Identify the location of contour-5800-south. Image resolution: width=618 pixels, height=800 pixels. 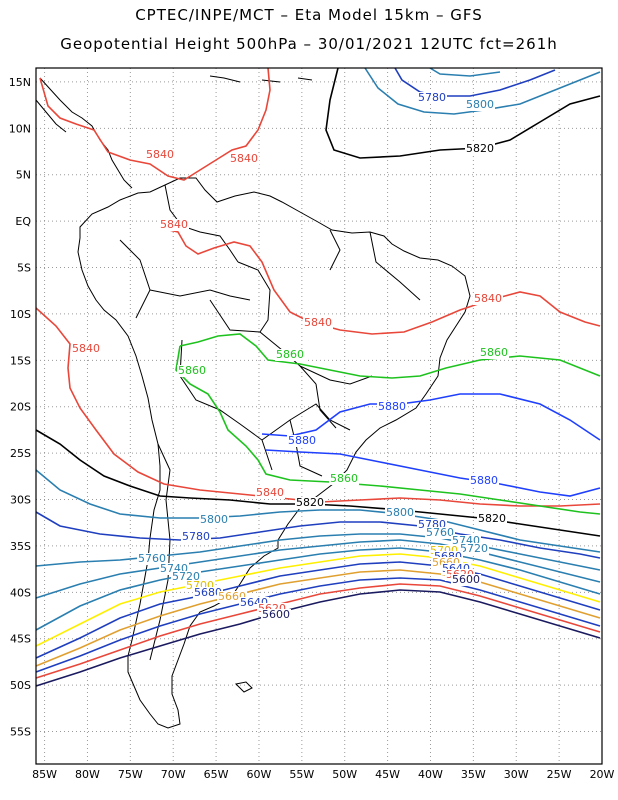
(318, 511).